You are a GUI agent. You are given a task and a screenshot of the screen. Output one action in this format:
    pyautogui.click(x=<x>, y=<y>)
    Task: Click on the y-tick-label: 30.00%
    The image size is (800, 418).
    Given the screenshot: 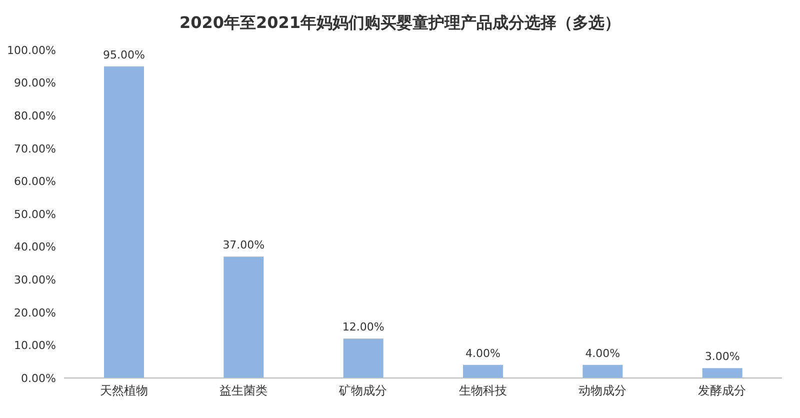 What is the action you would take?
    pyautogui.click(x=35, y=280)
    